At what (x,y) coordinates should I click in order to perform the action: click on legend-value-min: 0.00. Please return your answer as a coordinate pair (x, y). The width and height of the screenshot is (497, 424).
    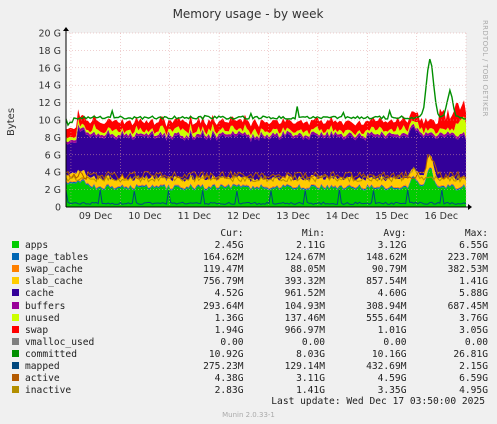
    Looking at the image, I should click on (313, 342).